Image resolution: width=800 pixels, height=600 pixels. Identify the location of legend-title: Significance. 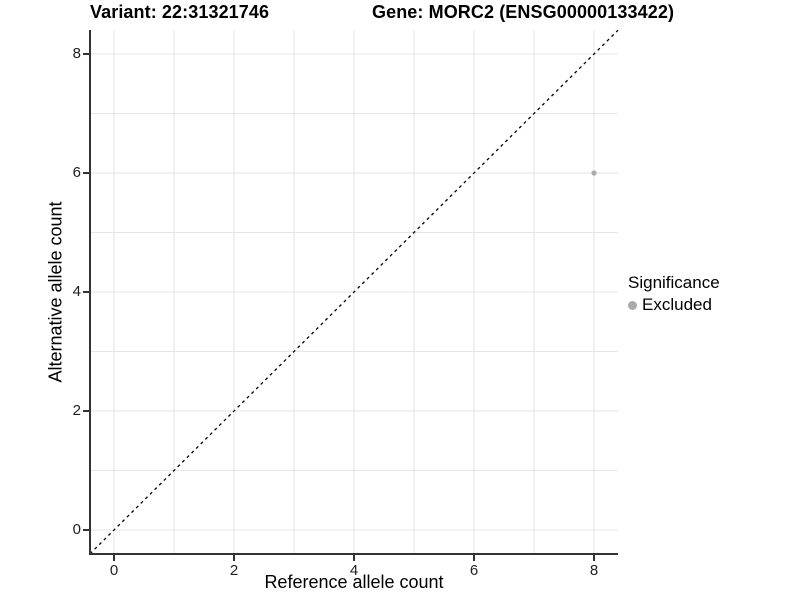
(674, 282).